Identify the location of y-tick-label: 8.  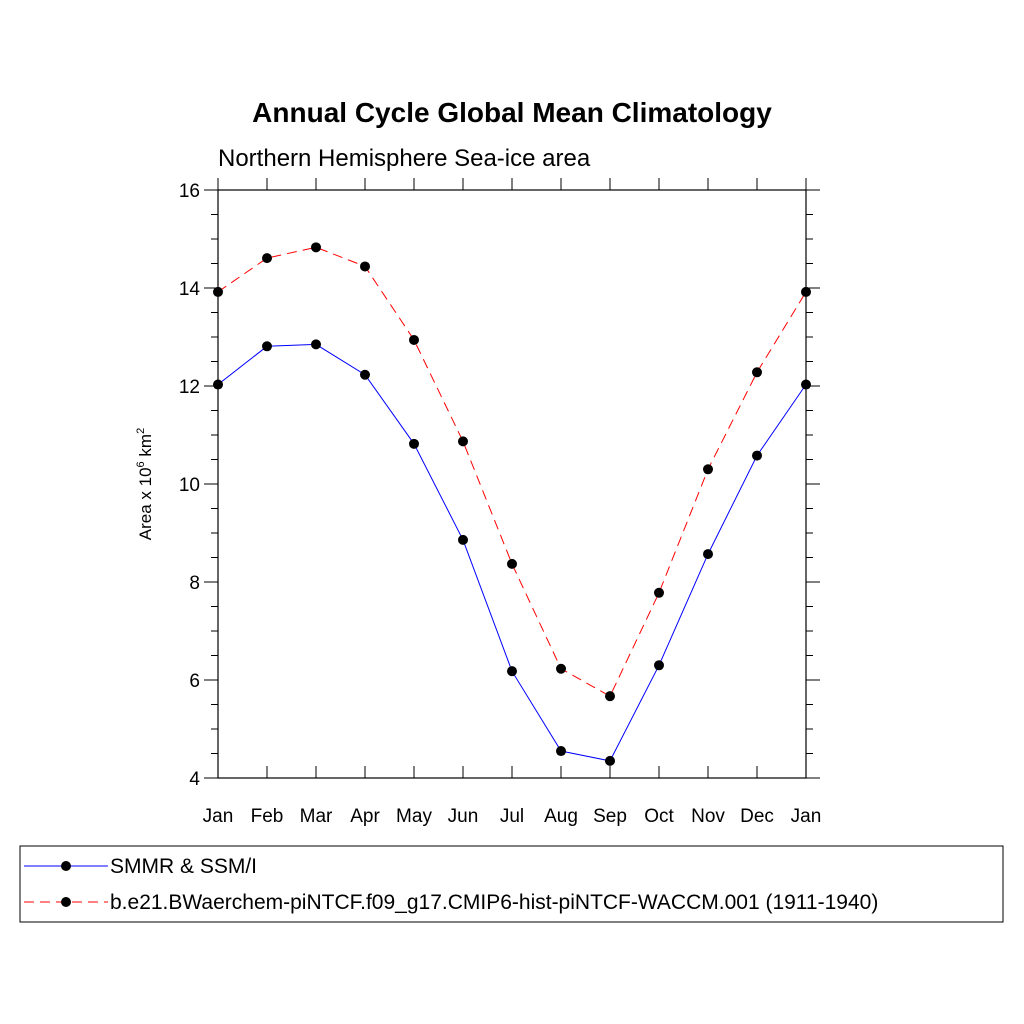
(194, 583).